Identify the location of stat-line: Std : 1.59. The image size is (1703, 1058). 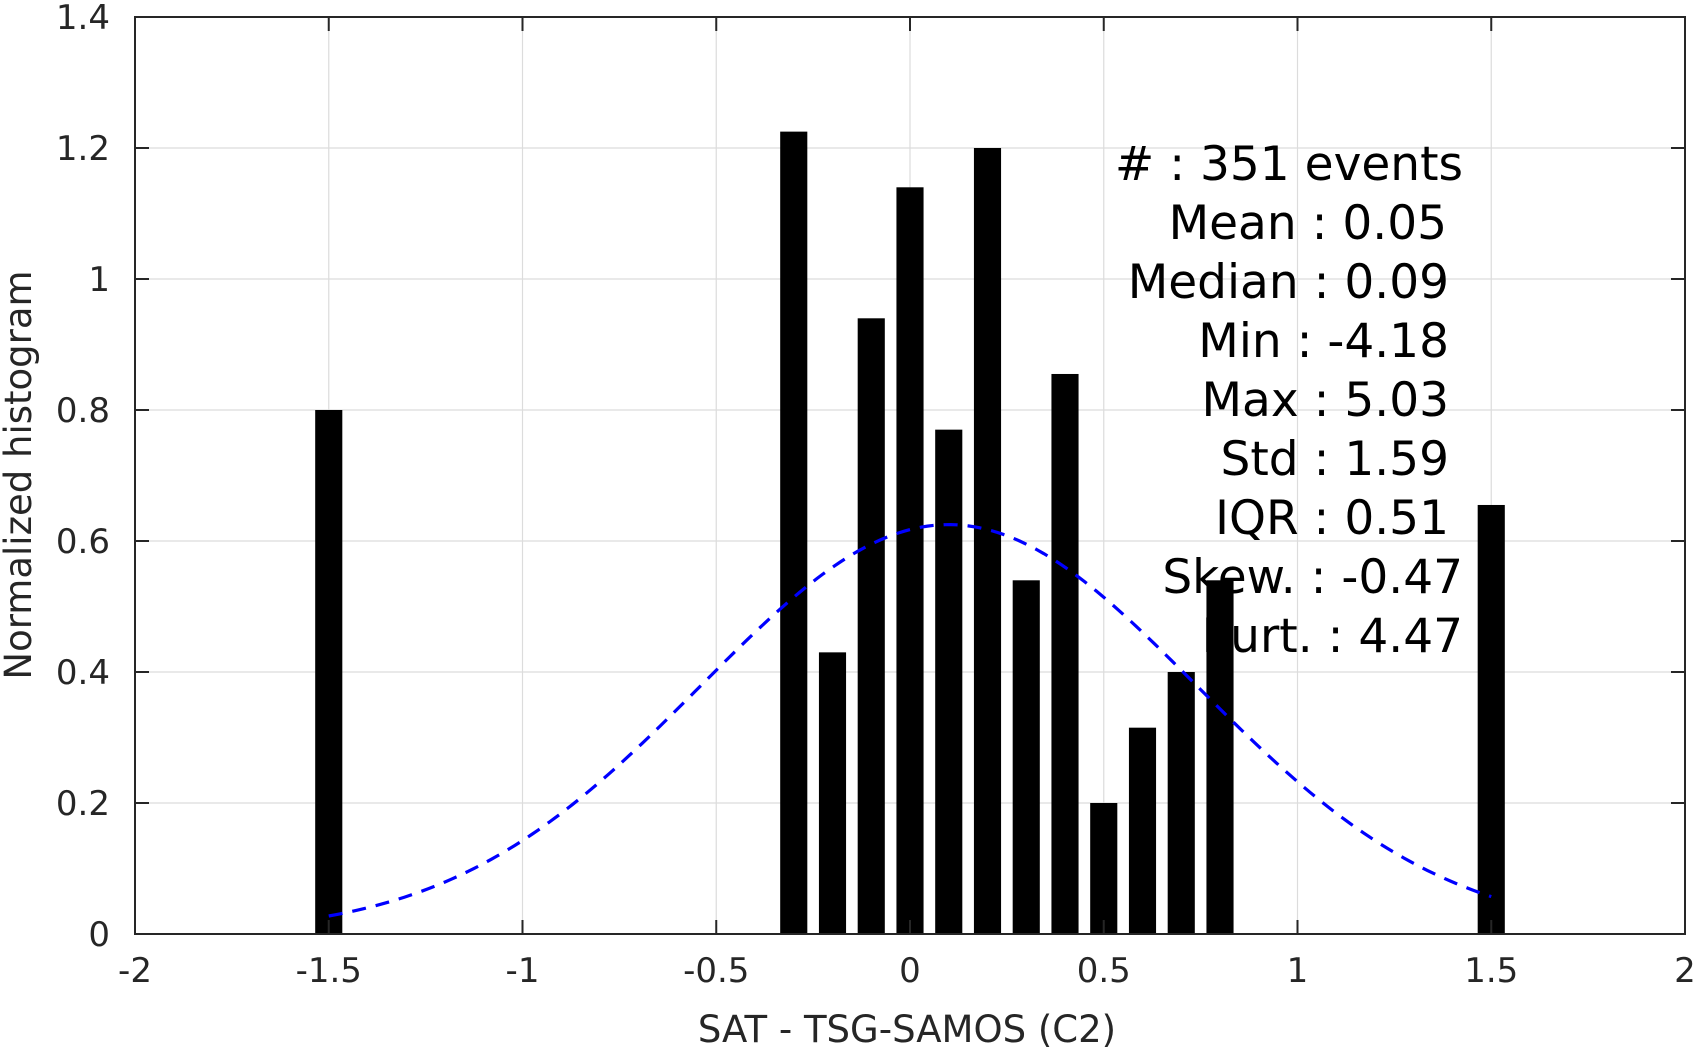
(1335, 459).